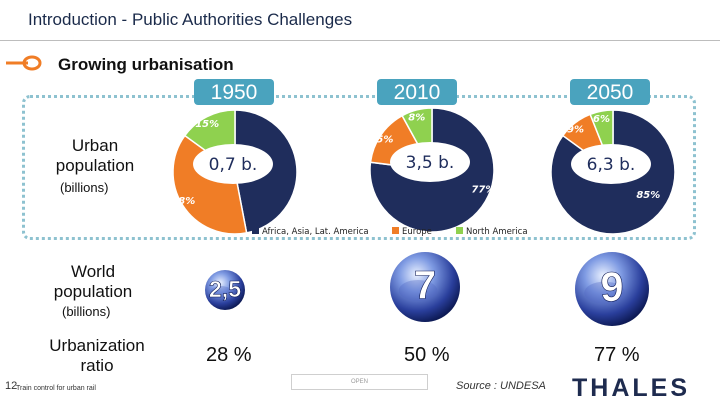 The image size is (720, 405). What do you see at coordinates (93, 291) in the screenshot?
I see `world-label-line2: population` at bounding box center [93, 291].